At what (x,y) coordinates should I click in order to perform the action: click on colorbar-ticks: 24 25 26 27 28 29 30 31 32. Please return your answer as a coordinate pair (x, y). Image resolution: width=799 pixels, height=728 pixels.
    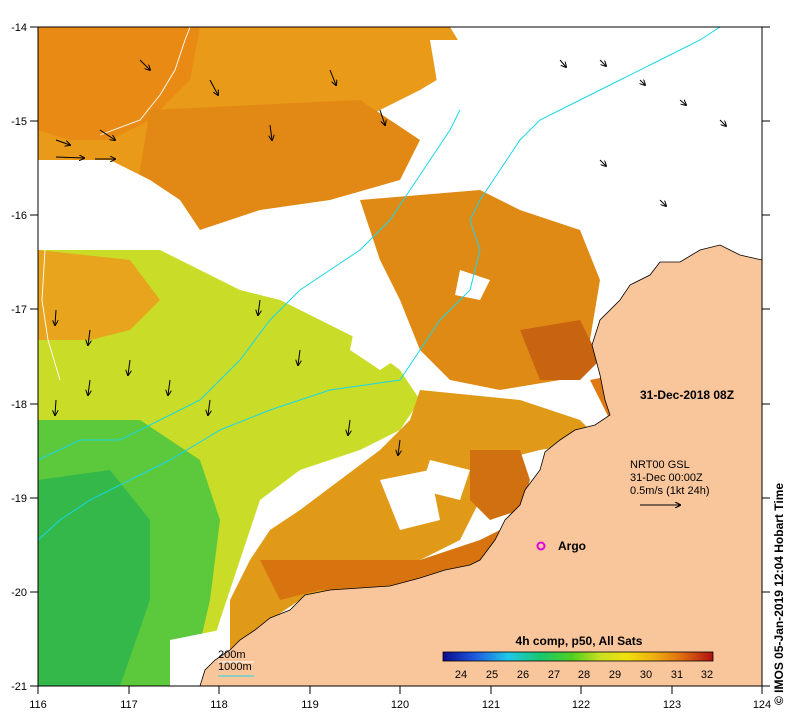
    Looking at the image, I should click on (584, 675).